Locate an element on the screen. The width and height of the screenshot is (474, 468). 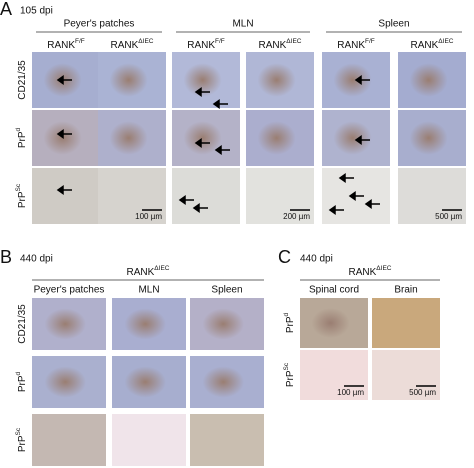
column-group-label: Brain is located at coordinates (405, 290).